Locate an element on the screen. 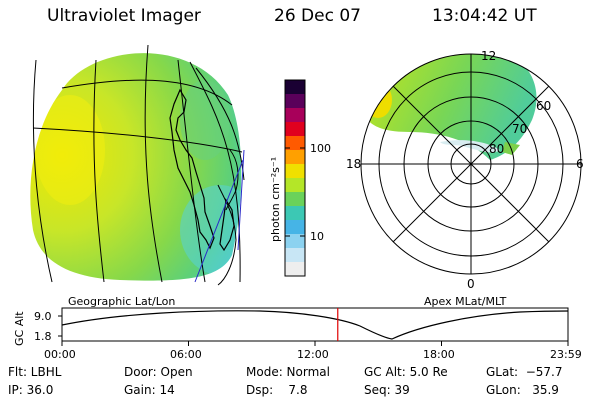 The image size is (600, 400). info-dsp: Dsp: 7.8 is located at coordinates (277, 390).